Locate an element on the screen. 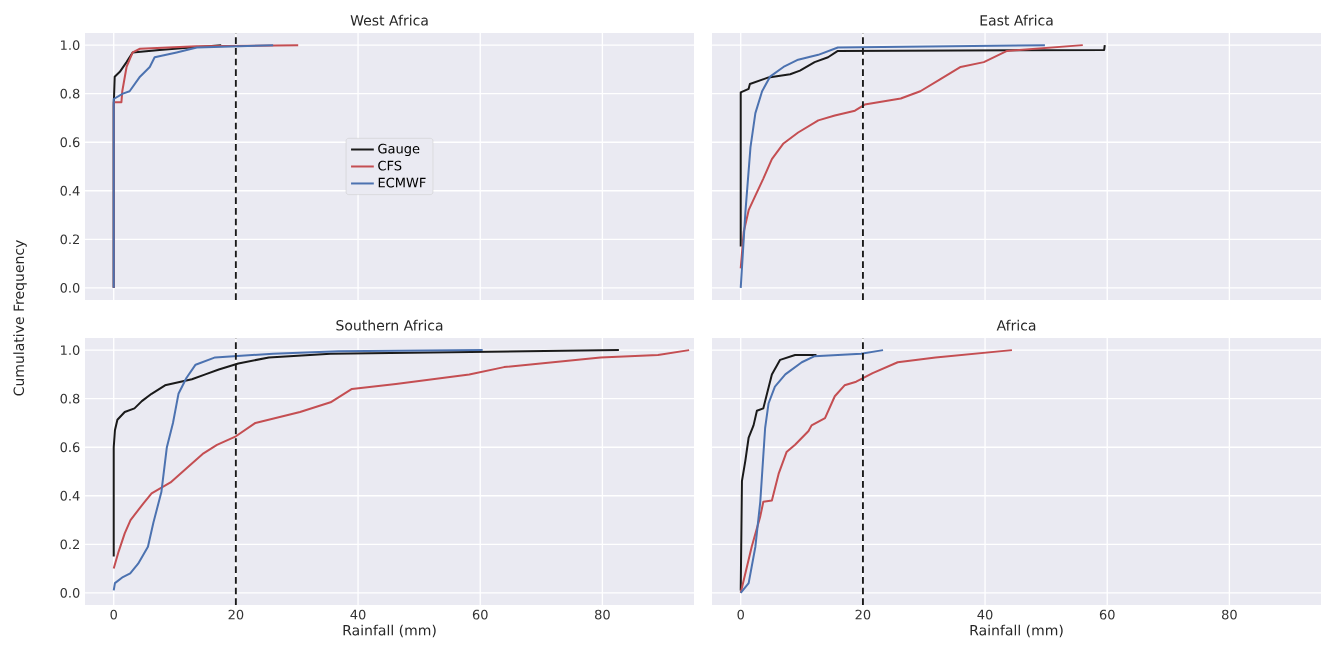  chart-title: Southern Africa is located at coordinates (389, 325).